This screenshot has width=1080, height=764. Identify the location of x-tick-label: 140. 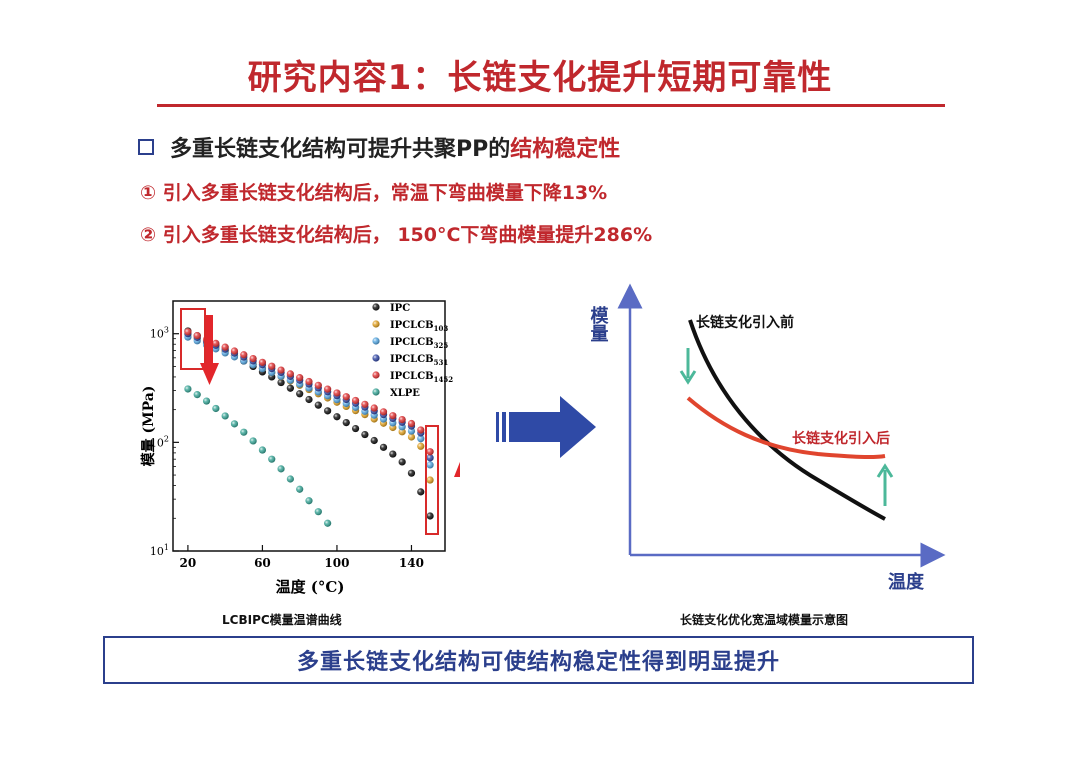
(411, 563).